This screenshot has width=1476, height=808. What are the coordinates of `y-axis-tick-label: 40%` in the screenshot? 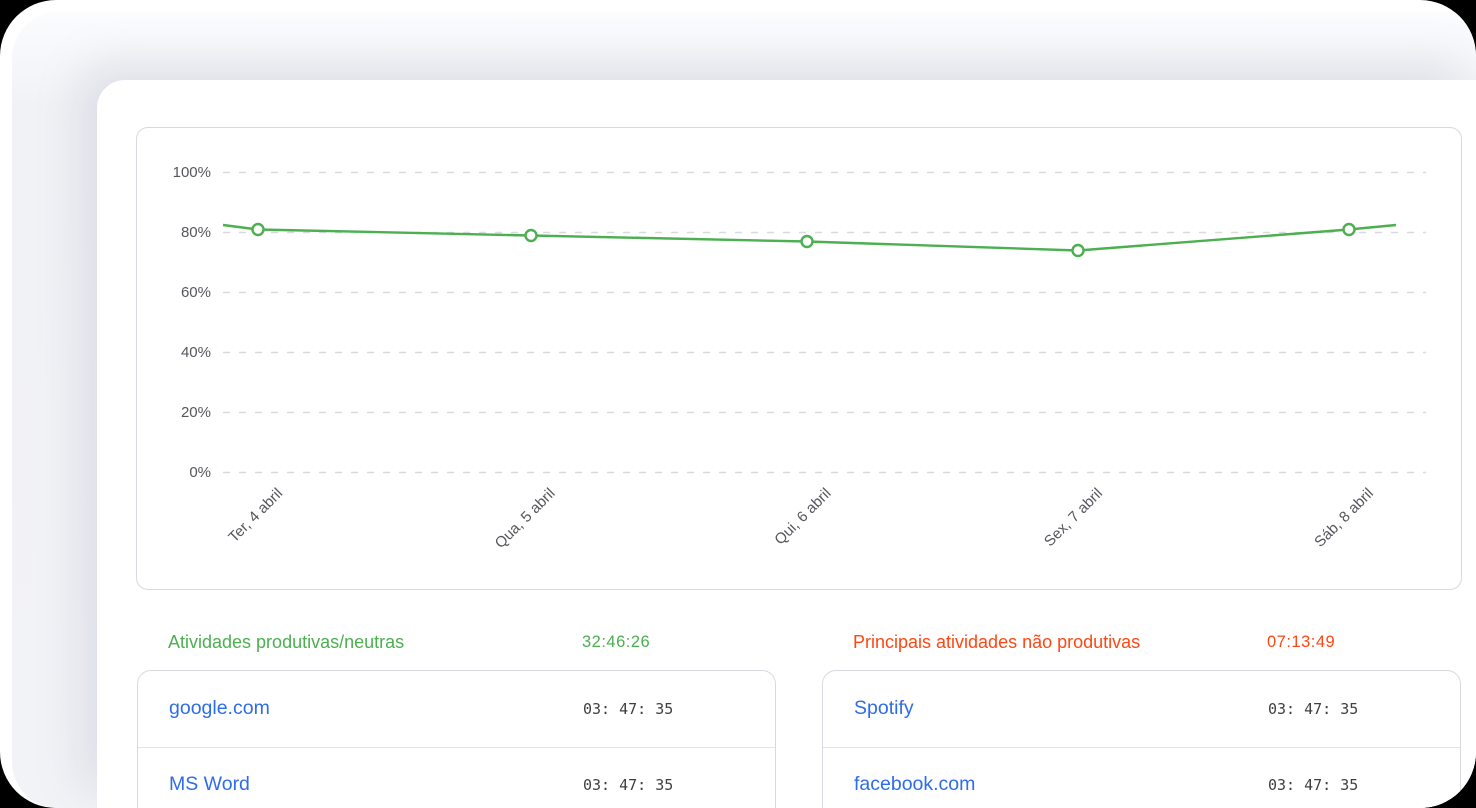 It's located at (195, 352).